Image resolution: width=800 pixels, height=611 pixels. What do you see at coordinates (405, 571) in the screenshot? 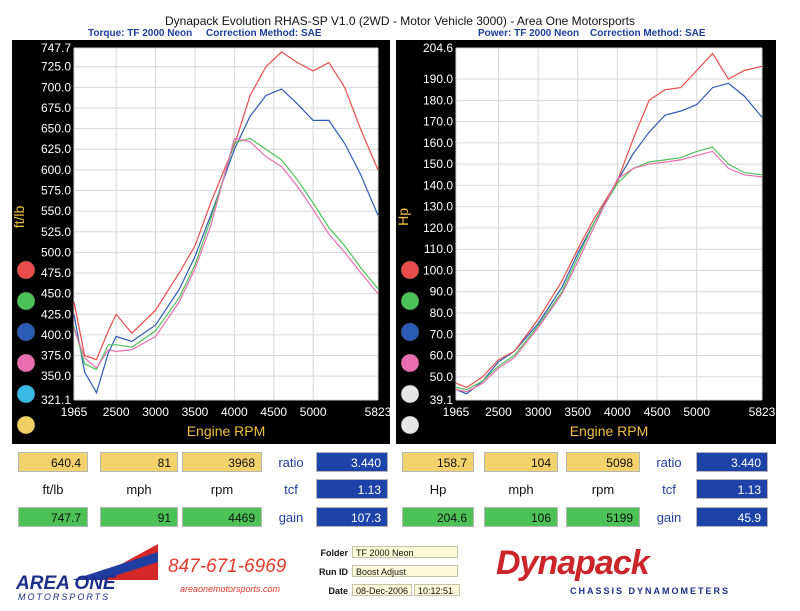
I see `runid-value: Boost Adjust` at bounding box center [405, 571].